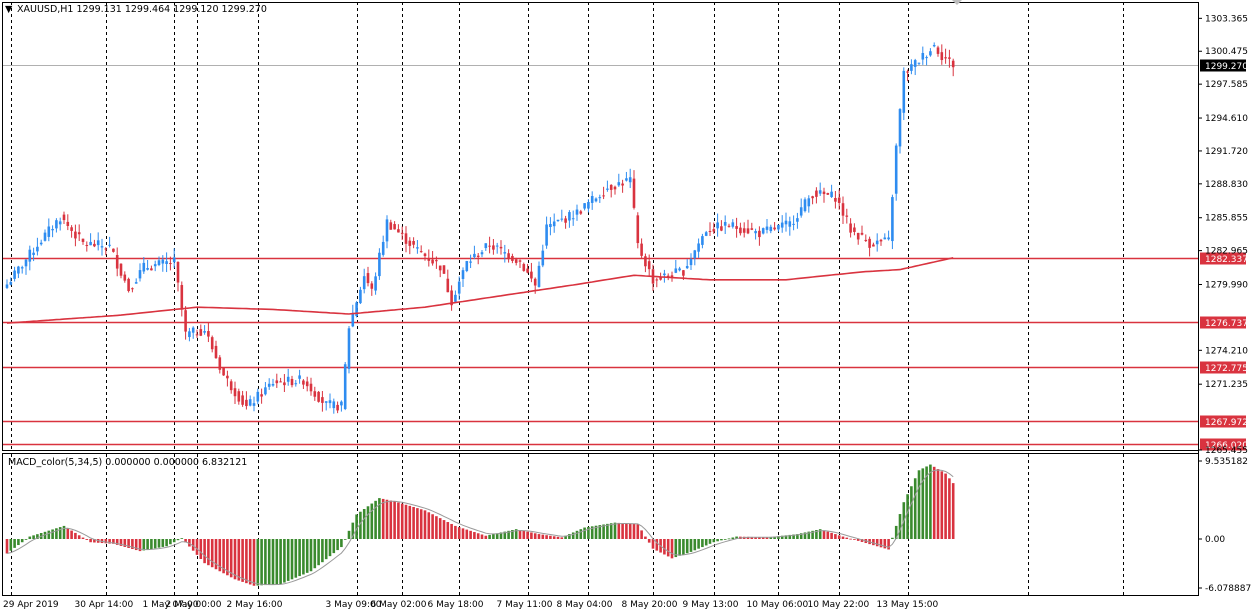 Image resolution: width=1252 pixels, height=614 pixels. What do you see at coordinates (1226, 119) in the screenshot?
I see `y-tick-label: 1294.610` at bounding box center [1226, 119].